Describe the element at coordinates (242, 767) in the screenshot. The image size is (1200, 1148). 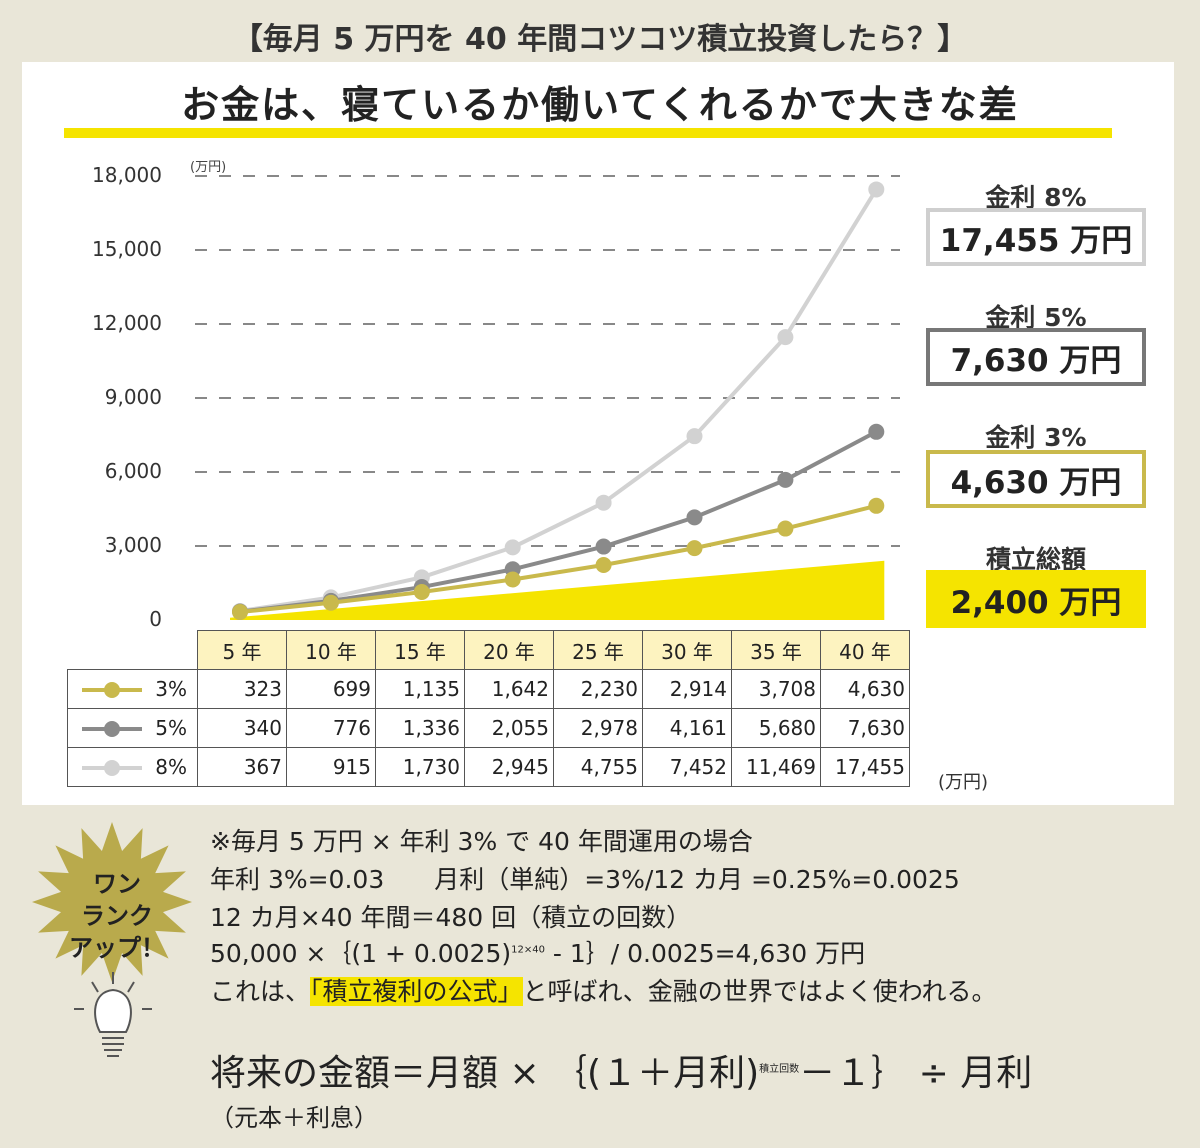
I see `table-cell: 367` at that location.